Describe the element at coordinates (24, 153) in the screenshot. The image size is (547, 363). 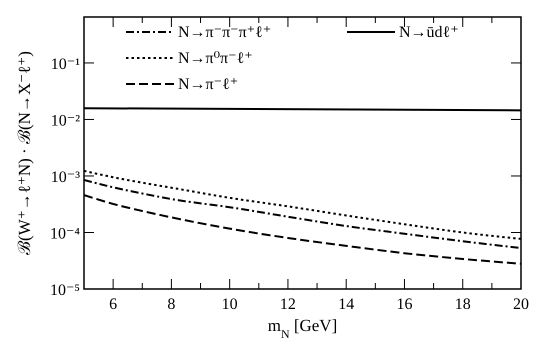
I see `y-axis-title: ℬ(W⁺→ℓ⁺N) · ℬ(N→X⁻ℓ⁺)` at that location.